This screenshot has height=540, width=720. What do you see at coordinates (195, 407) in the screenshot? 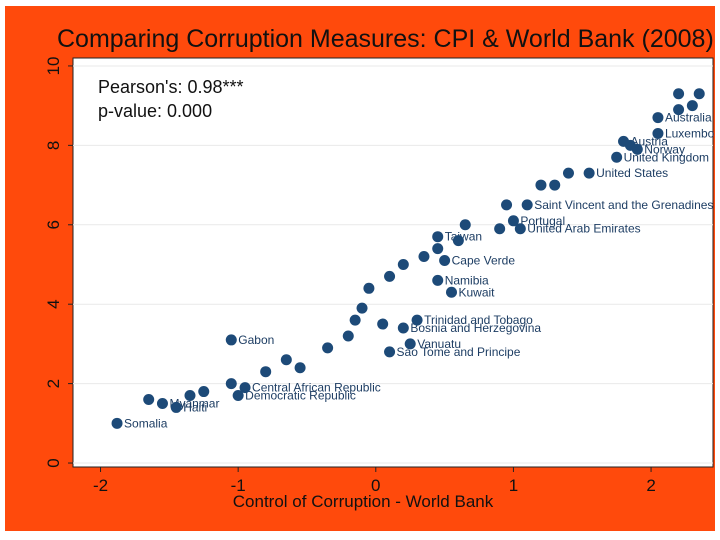
I see `point-label: Haiti` at bounding box center [195, 407].